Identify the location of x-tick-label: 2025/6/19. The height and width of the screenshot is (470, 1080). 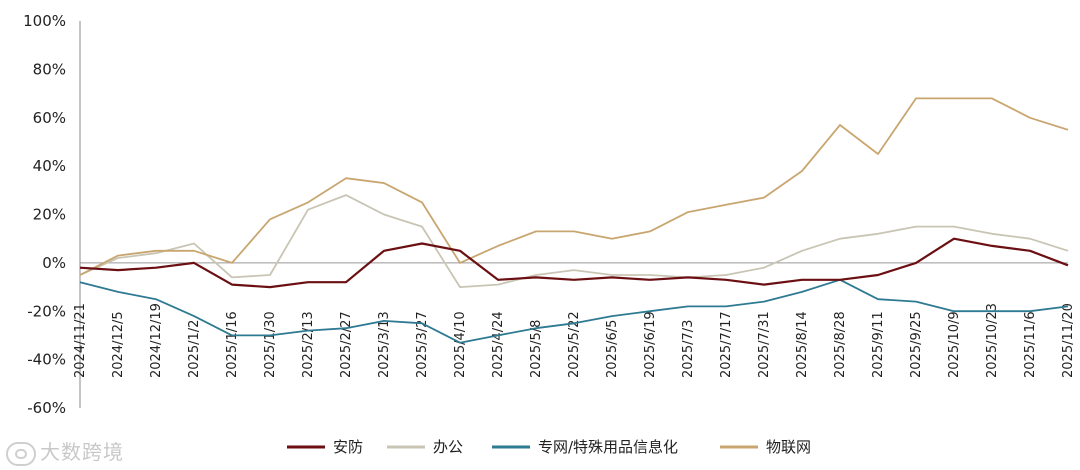
(650, 344).